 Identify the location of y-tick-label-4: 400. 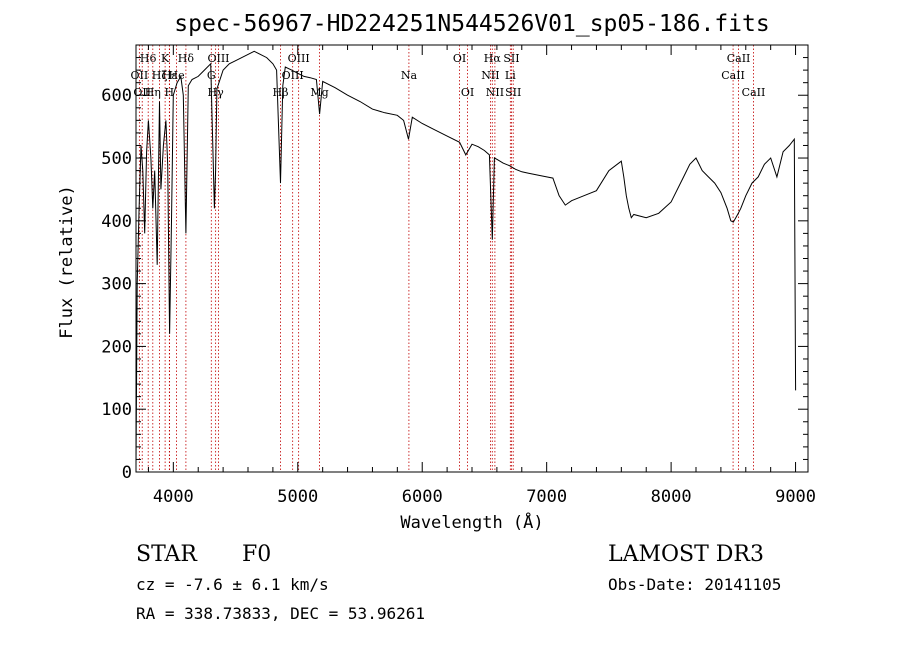
(116, 222).